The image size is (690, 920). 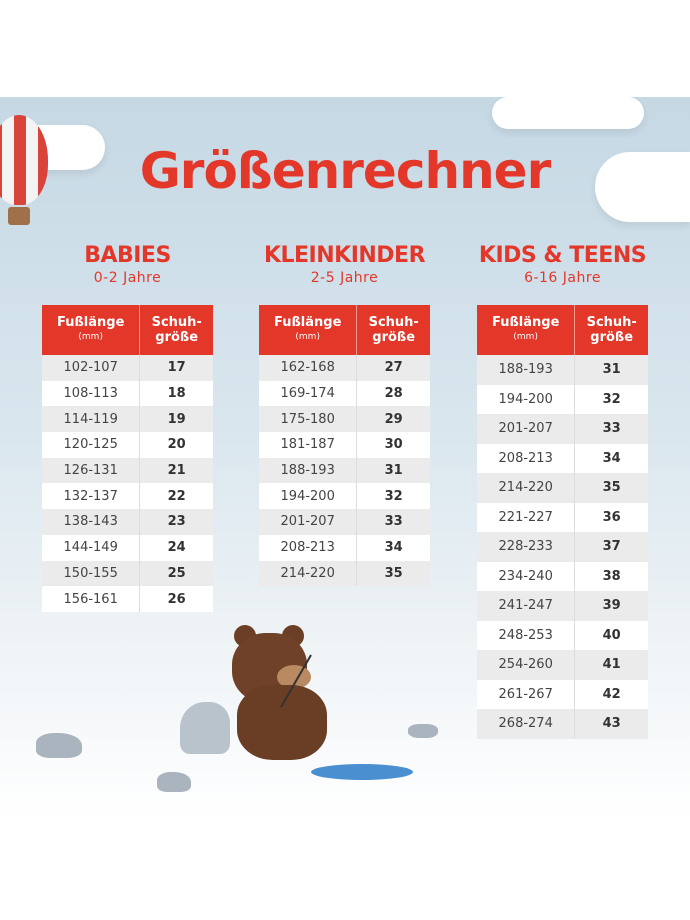 What do you see at coordinates (526, 694) in the screenshot?
I see `foot-length: 261-267` at bounding box center [526, 694].